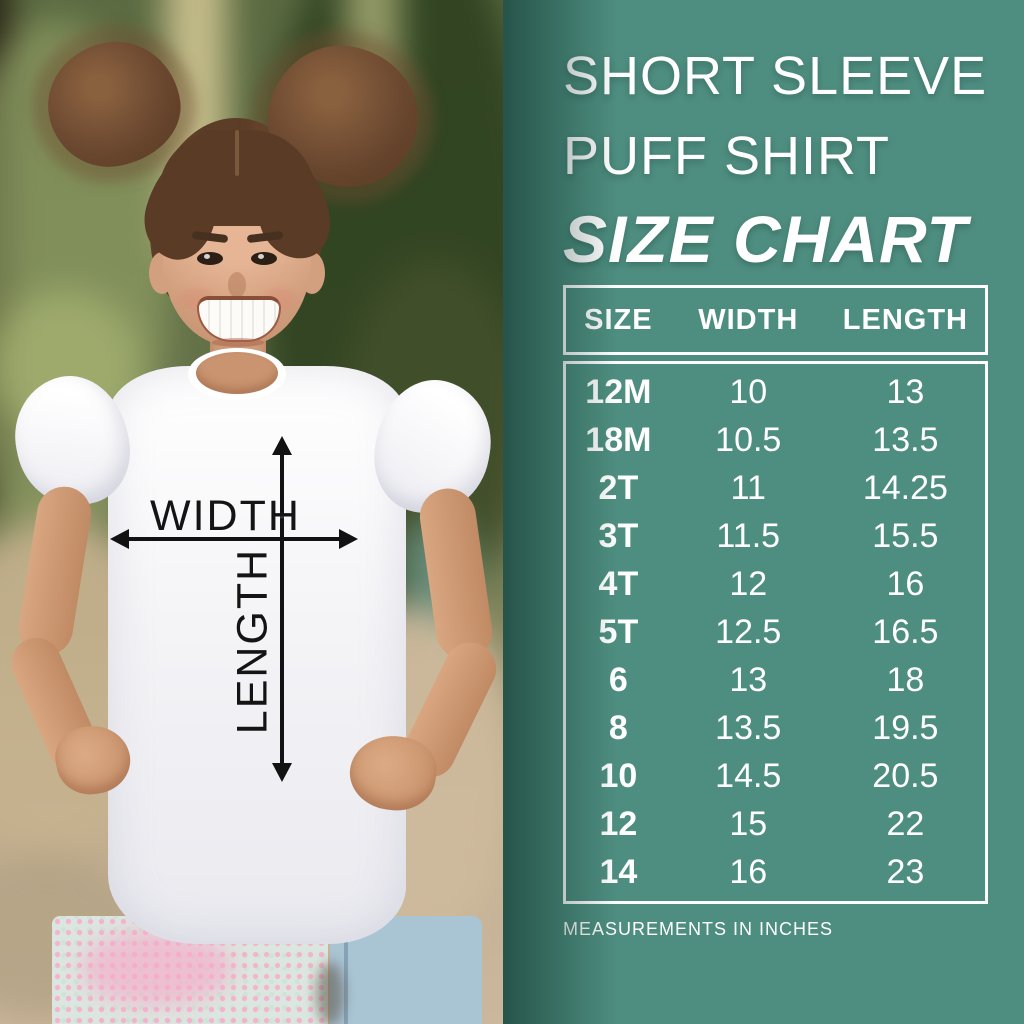 The image size is (1024, 1024). I want to click on table-row: 6 13 18, so click(775, 680).